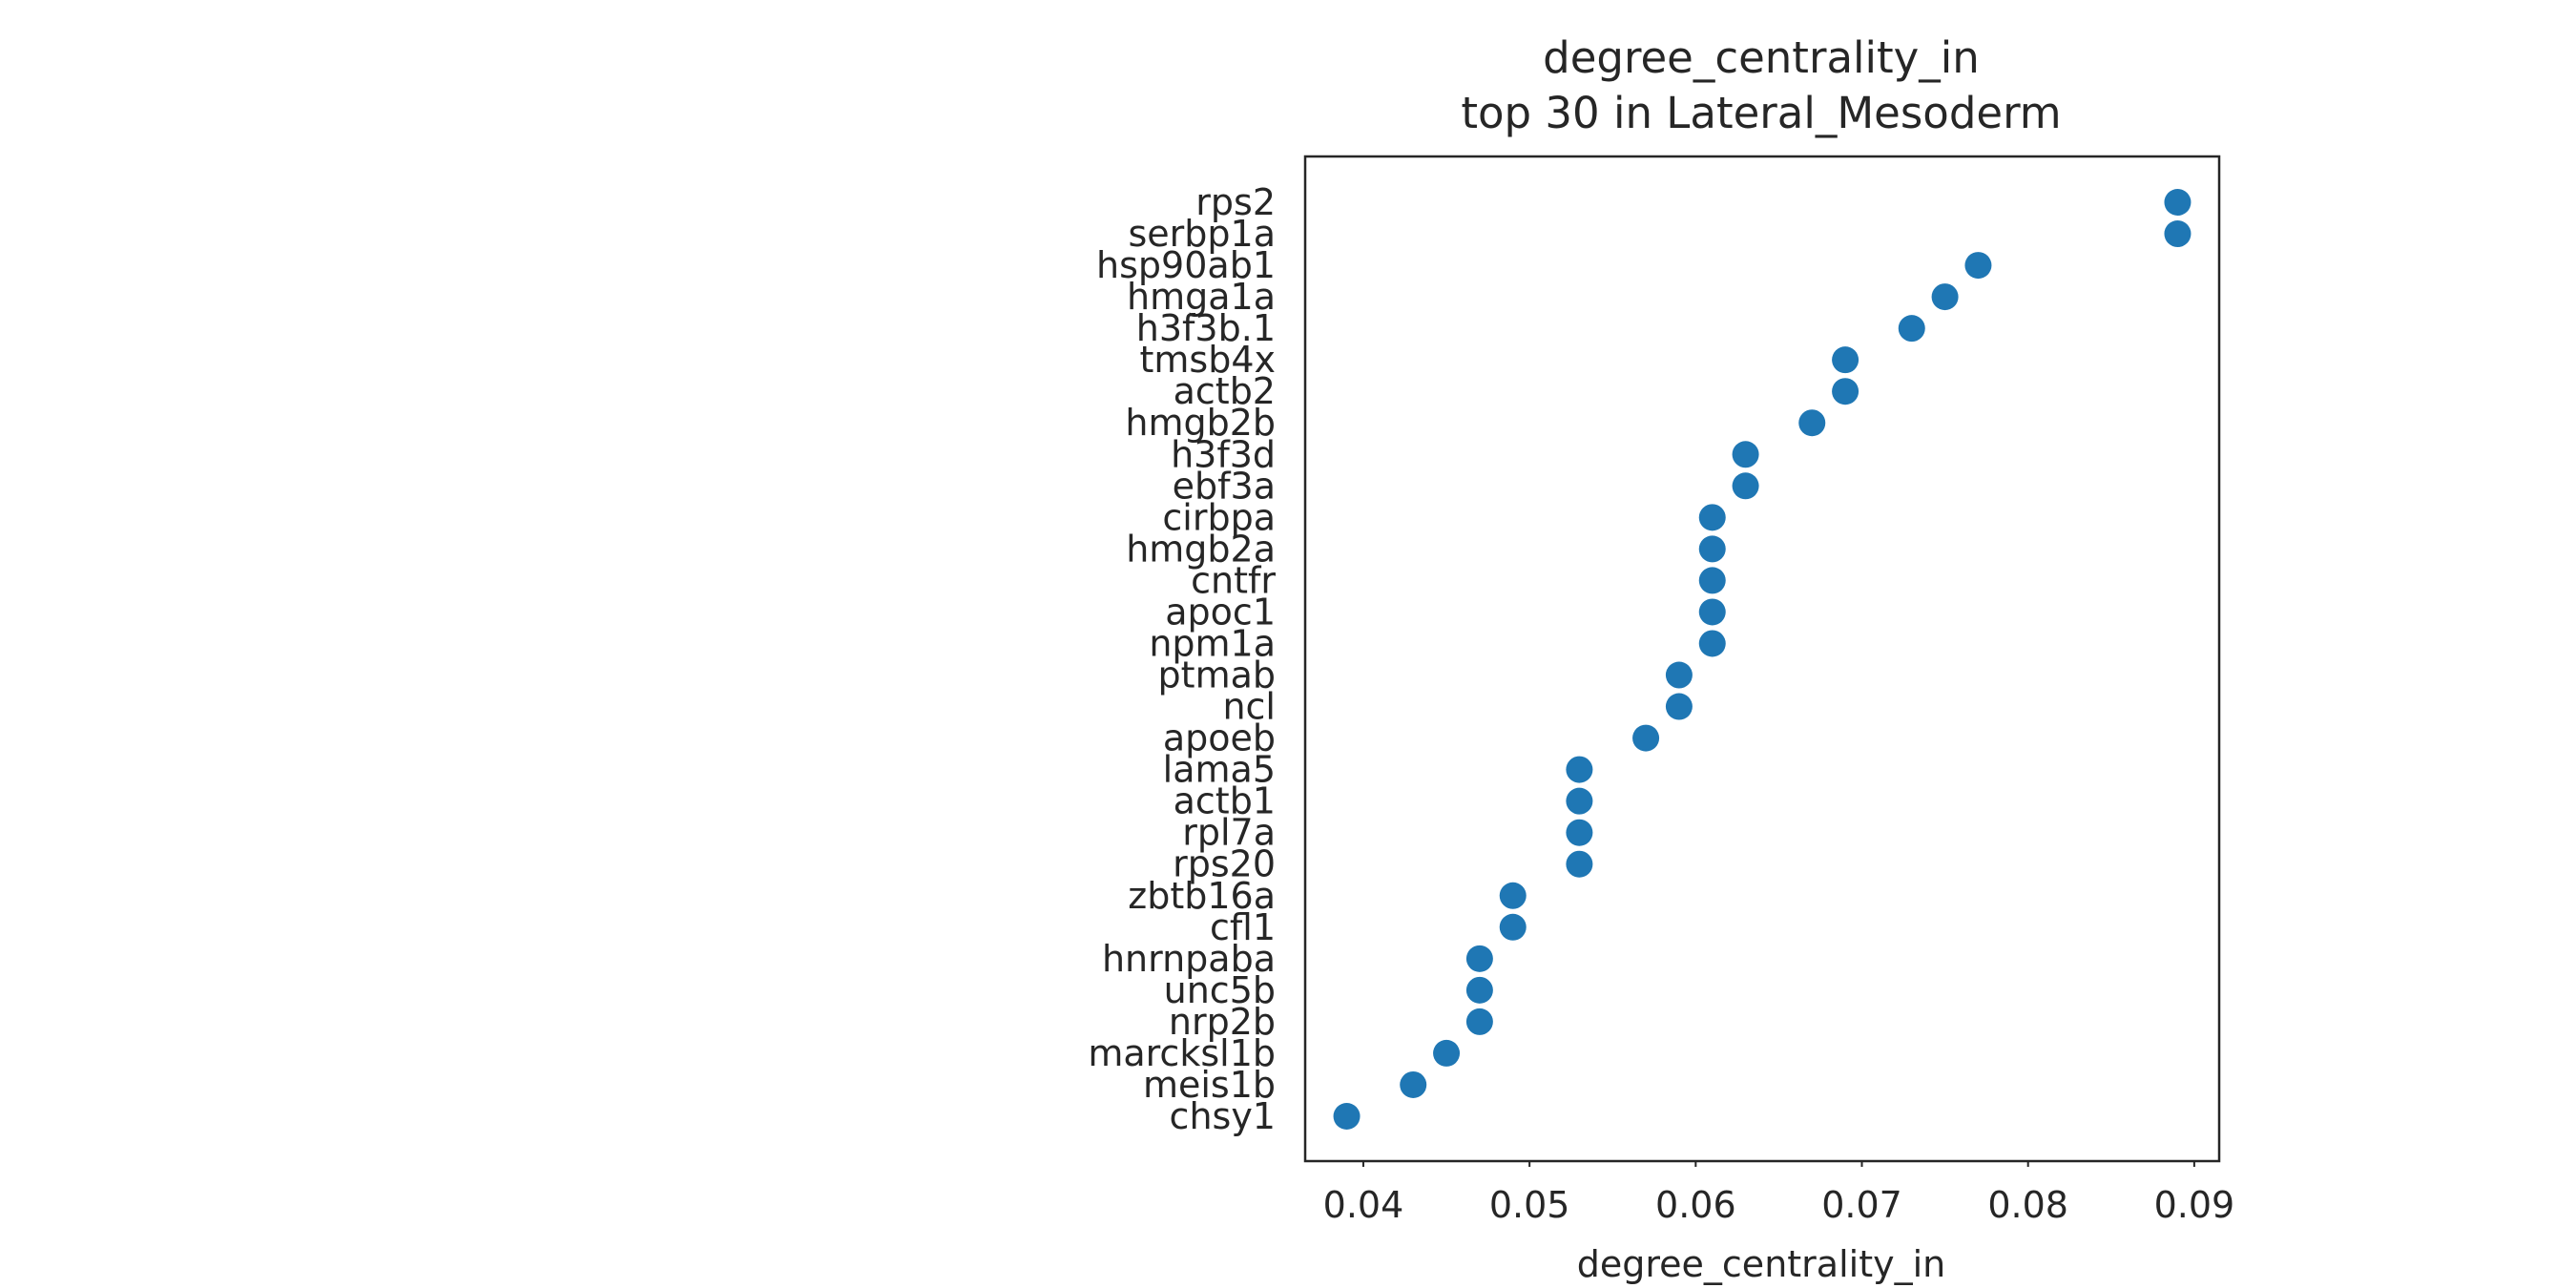 This screenshot has height=1288, width=2576. Describe the element at coordinates (1189, 959) in the screenshot. I see `y-tick-label: hnrnpaba` at that location.